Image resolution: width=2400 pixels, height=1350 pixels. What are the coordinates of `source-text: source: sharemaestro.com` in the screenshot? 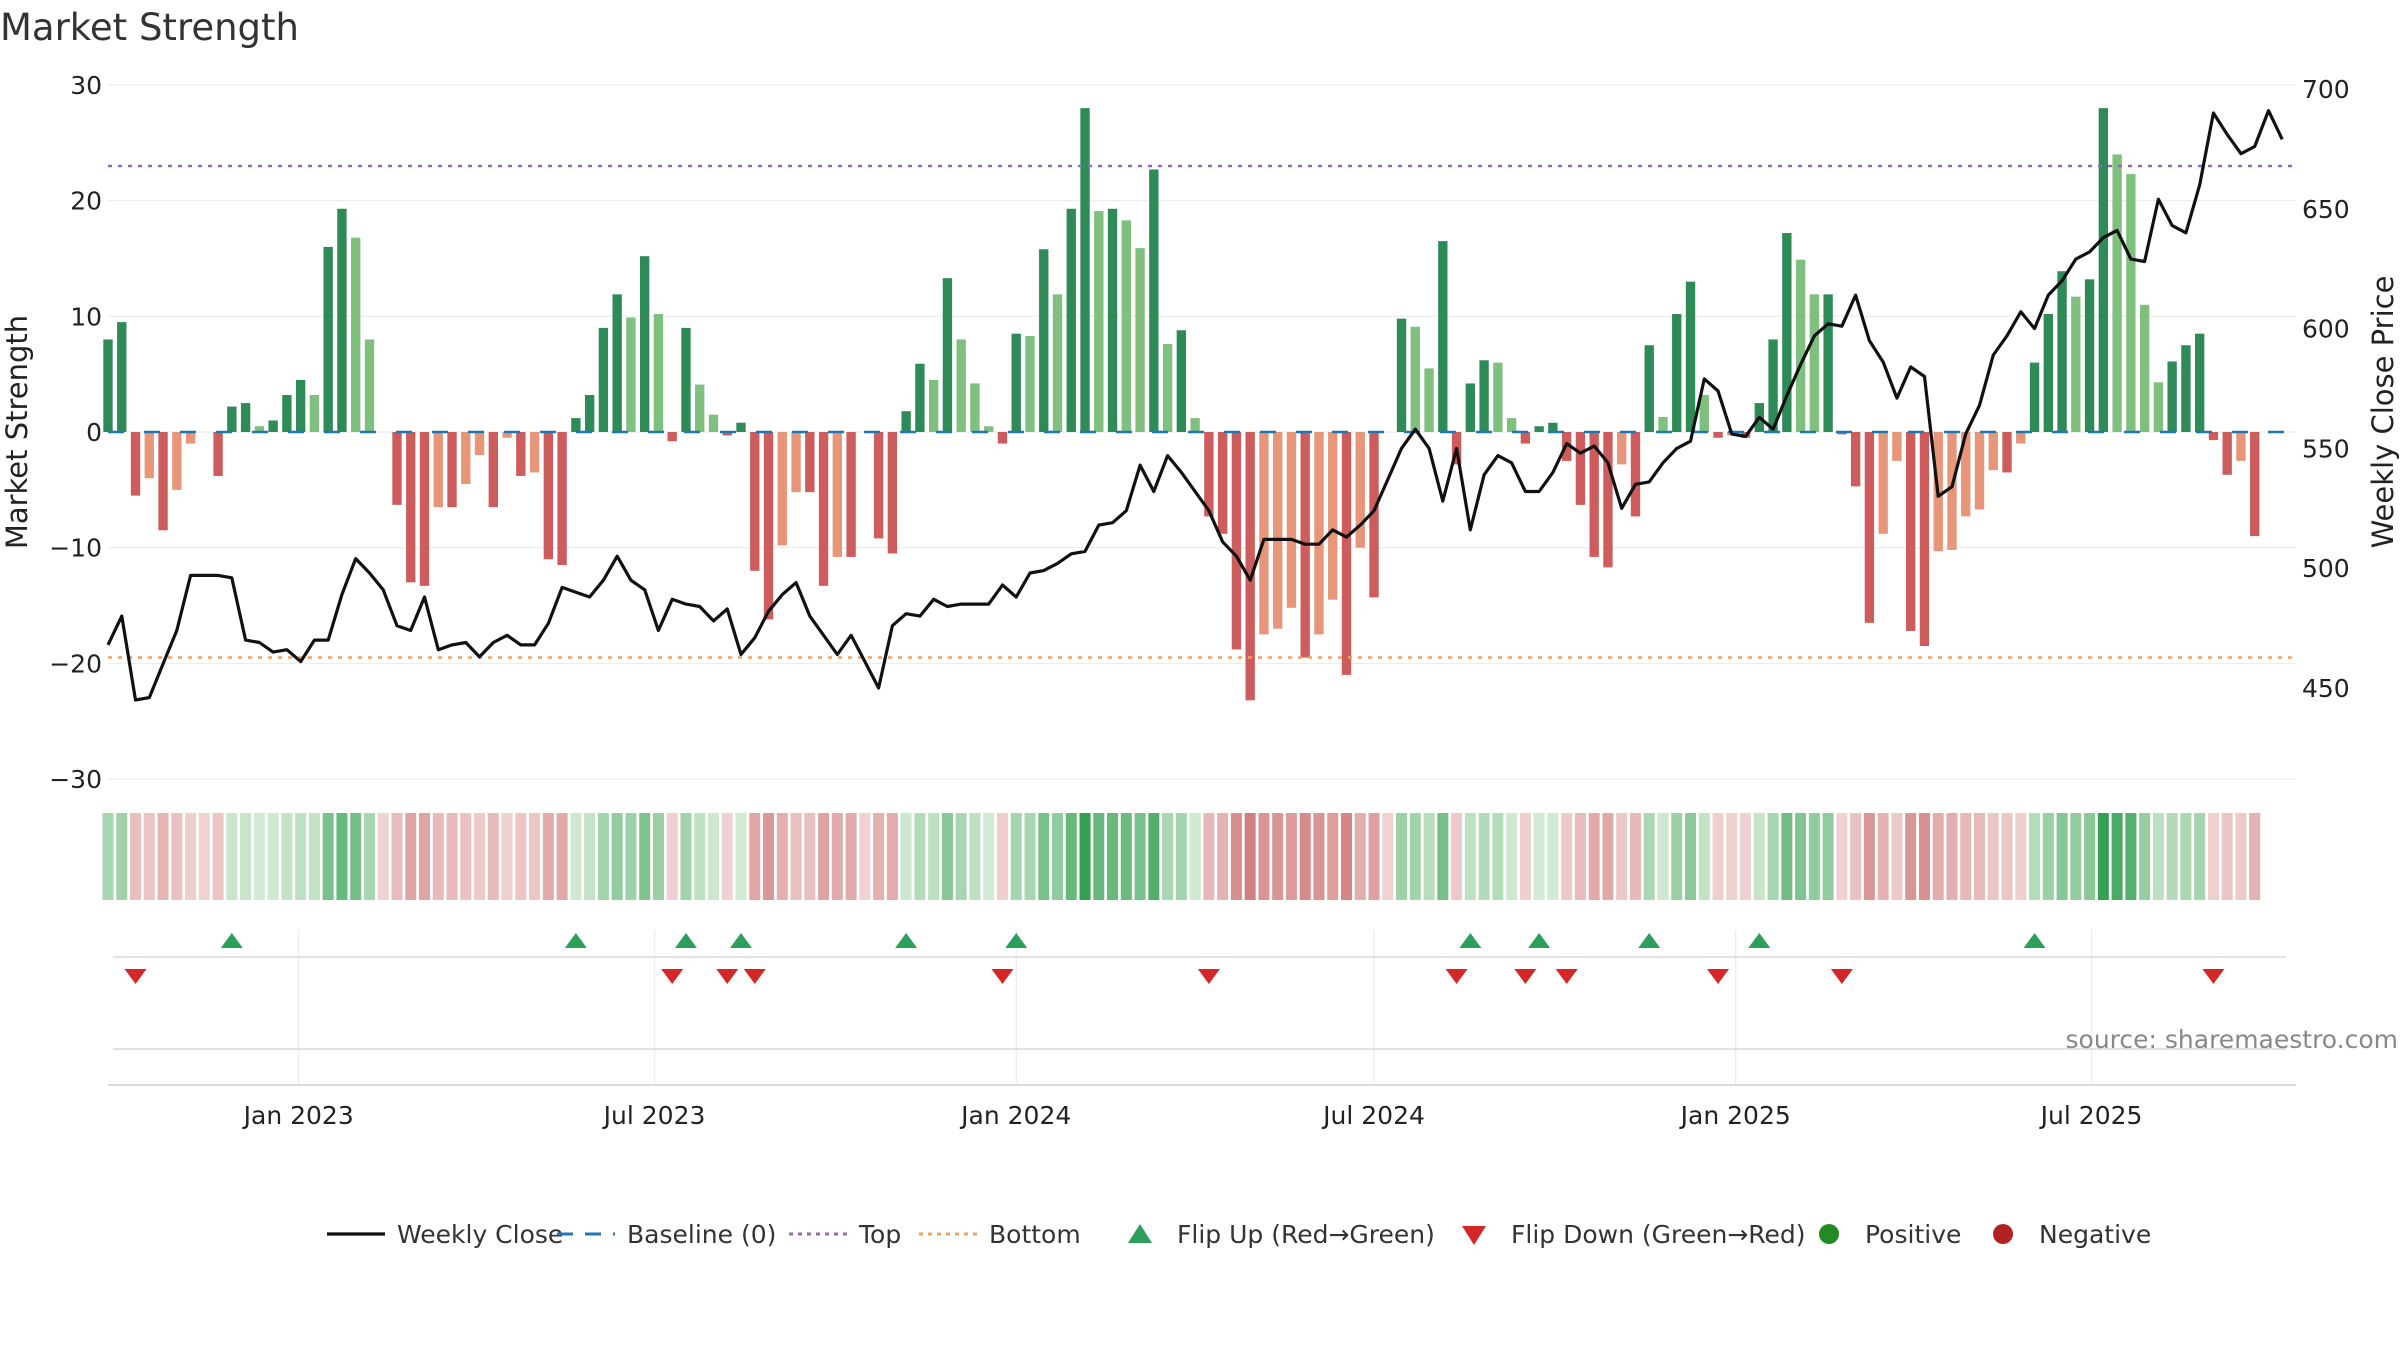 It's located at (2232, 1039).